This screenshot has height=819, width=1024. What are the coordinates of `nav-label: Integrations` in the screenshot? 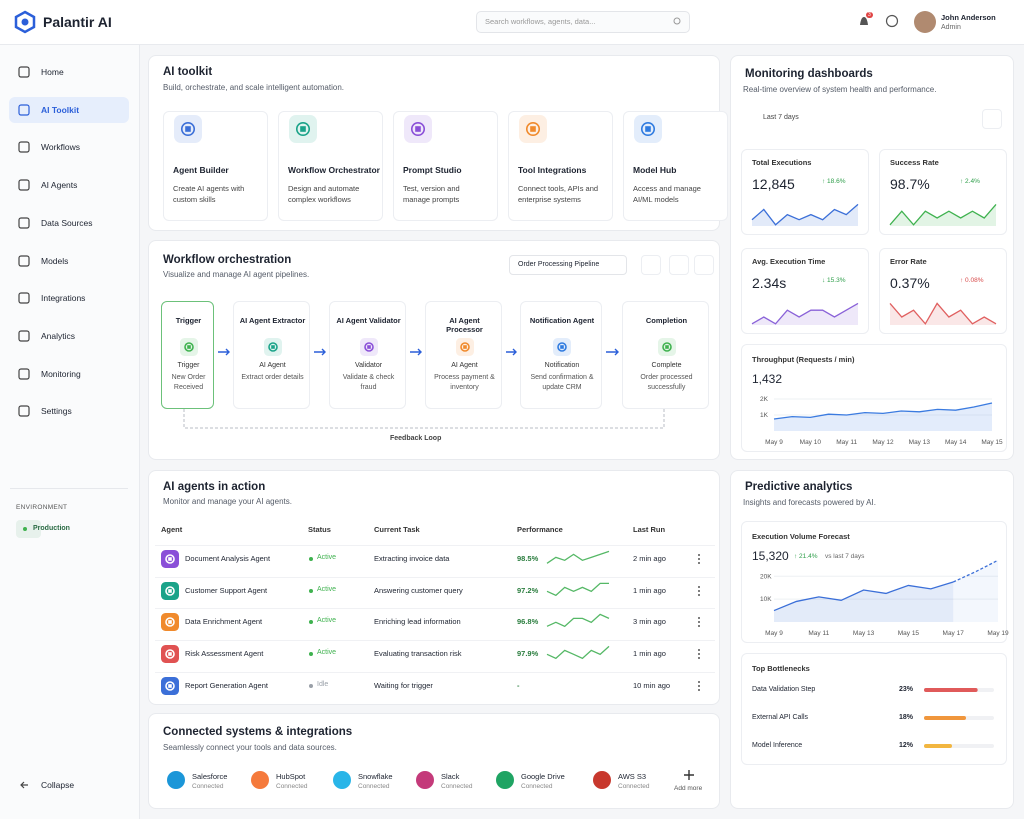 It's located at (63, 298).